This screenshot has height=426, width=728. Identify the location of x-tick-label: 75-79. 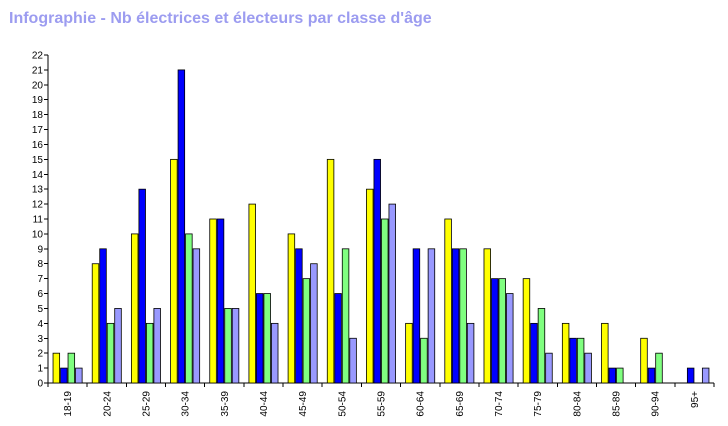
(538, 404).